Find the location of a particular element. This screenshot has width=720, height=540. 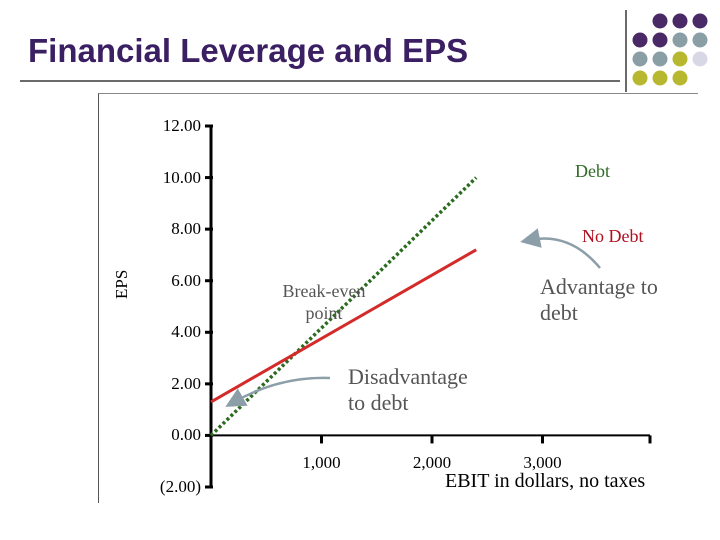

header-horizontal-divider is located at coordinates (320, 81).